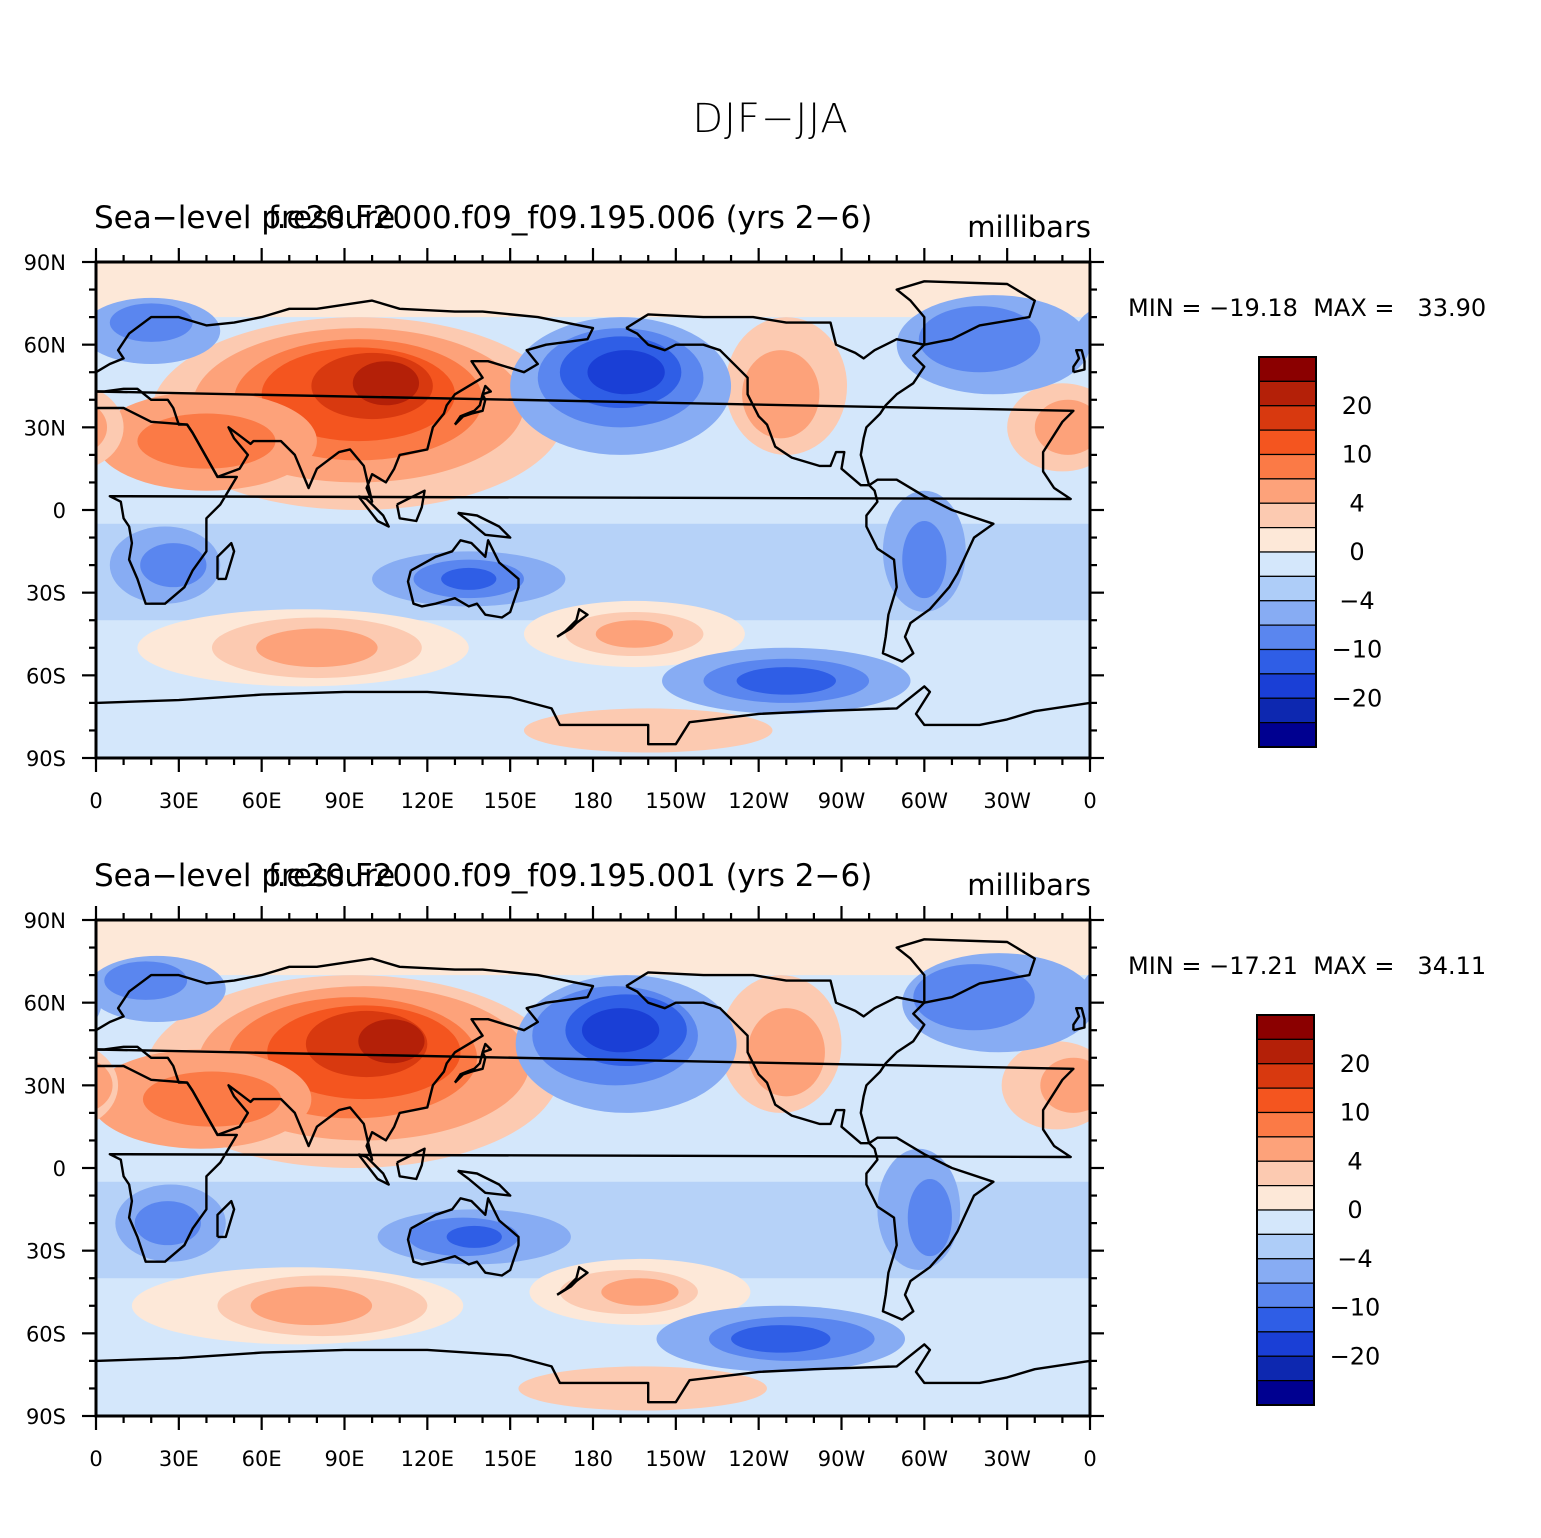  What do you see at coordinates (1307, 966) in the screenshot?
I see `min-max-readout: MIN = −17.21 MAX = 34.11` at bounding box center [1307, 966].